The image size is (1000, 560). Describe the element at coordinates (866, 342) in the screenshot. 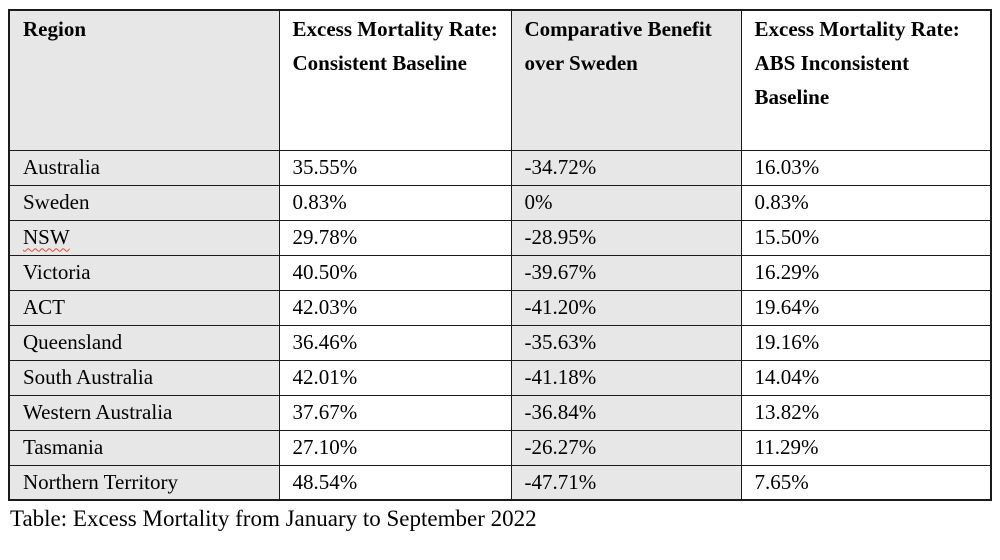

I see `cell-abs-inconsistent-baseline: 19.16%` at that location.